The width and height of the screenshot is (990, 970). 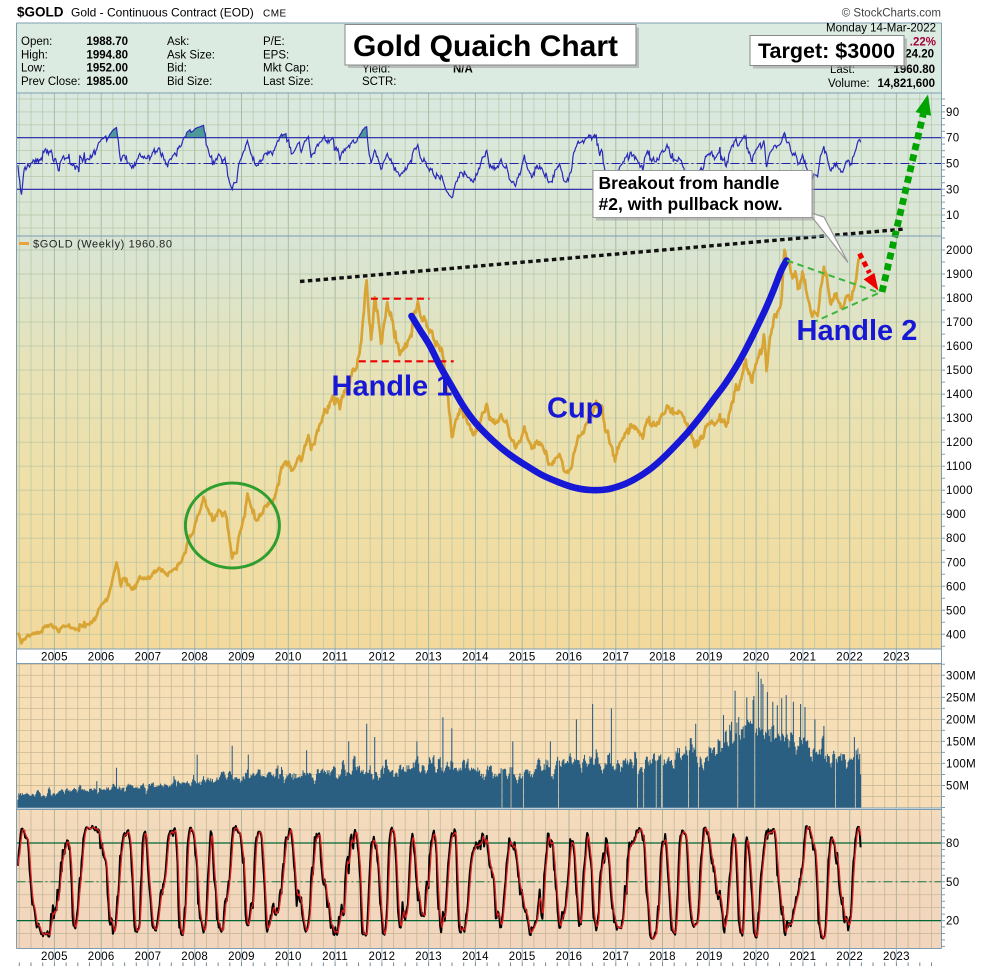 I want to click on svg-text: 14,821,600, so click(x=906, y=84).